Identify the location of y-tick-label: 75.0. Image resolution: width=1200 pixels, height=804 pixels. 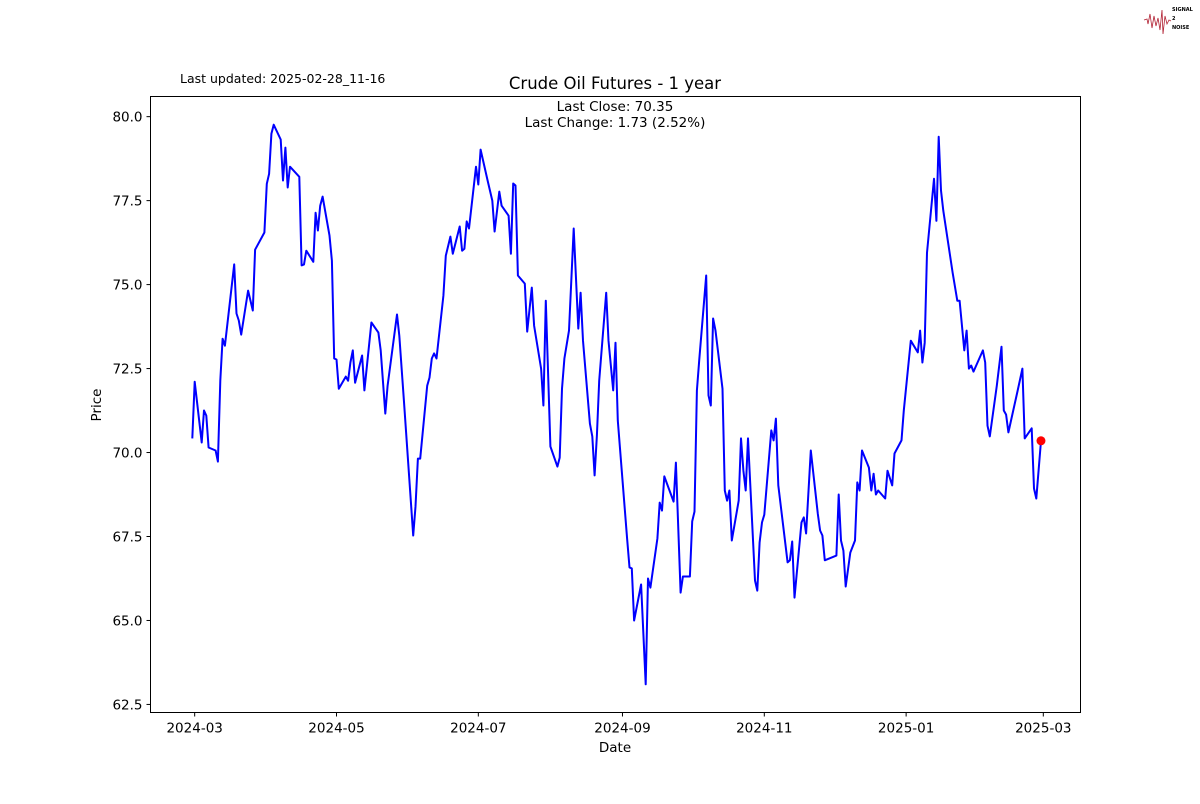
(127, 286).